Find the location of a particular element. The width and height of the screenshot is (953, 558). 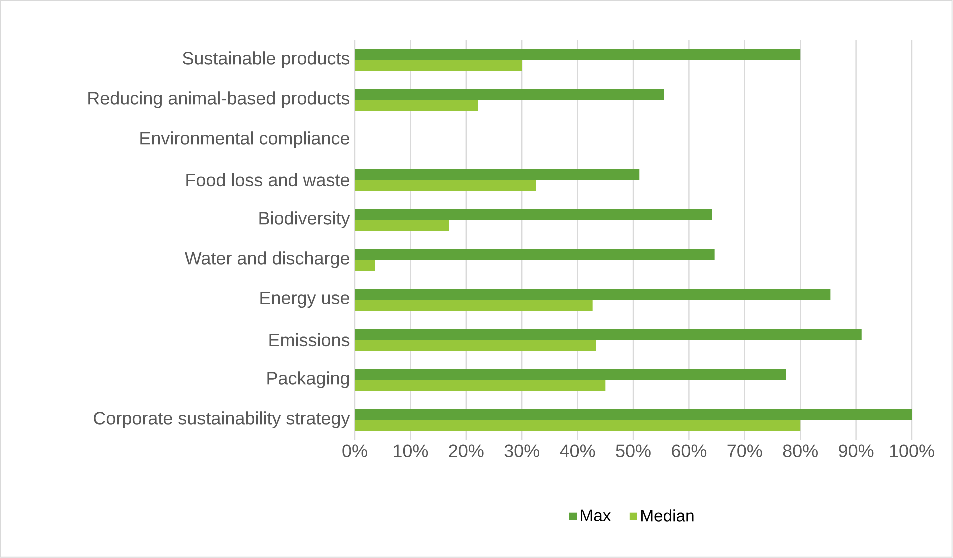

x-tick-label: 40% is located at coordinates (578, 451).